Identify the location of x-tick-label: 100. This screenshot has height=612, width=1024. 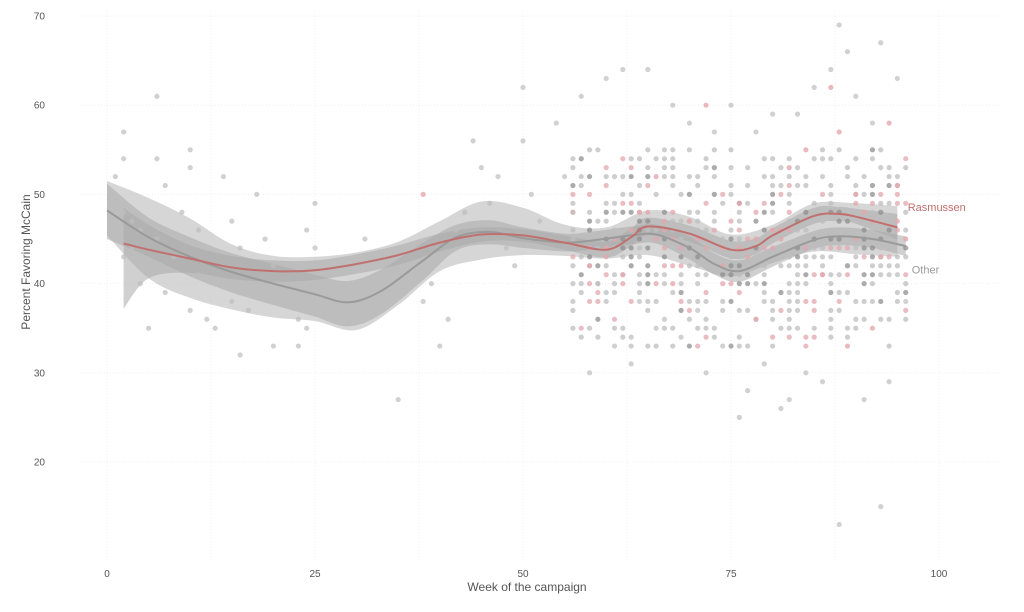
(939, 574).